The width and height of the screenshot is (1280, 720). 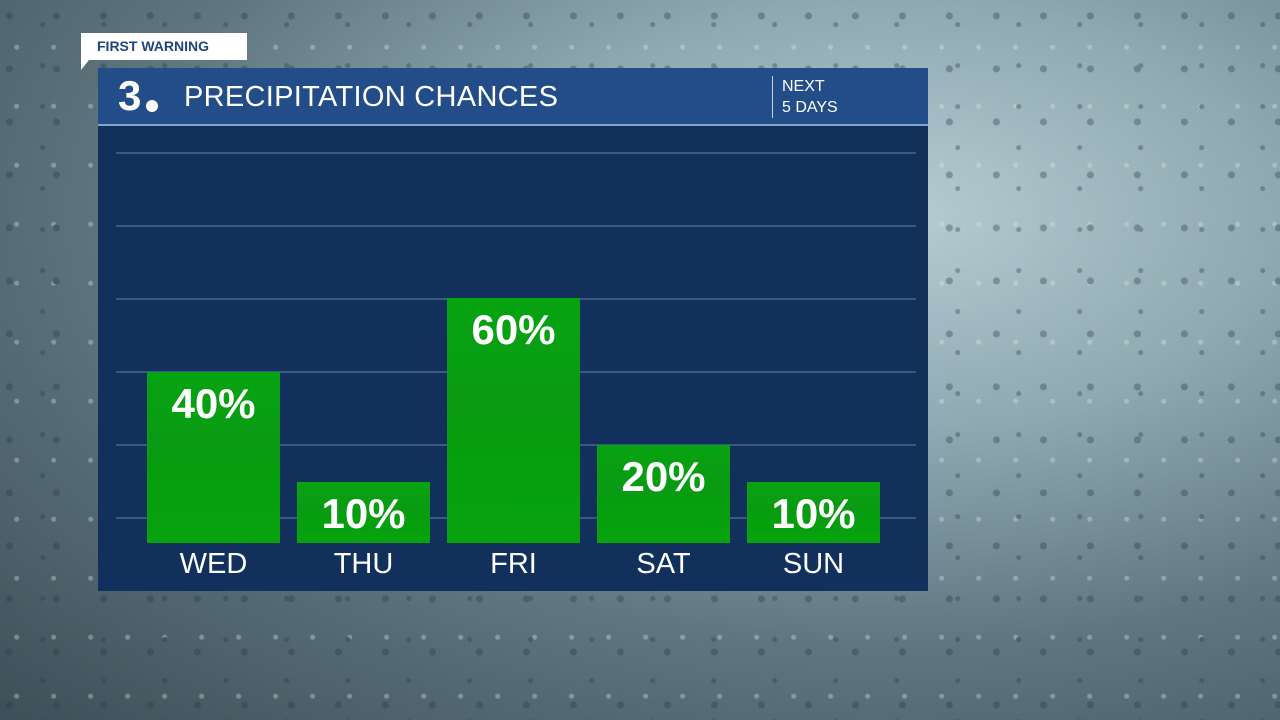 What do you see at coordinates (813, 564) in the screenshot?
I see `category-label: SUN` at bounding box center [813, 564].